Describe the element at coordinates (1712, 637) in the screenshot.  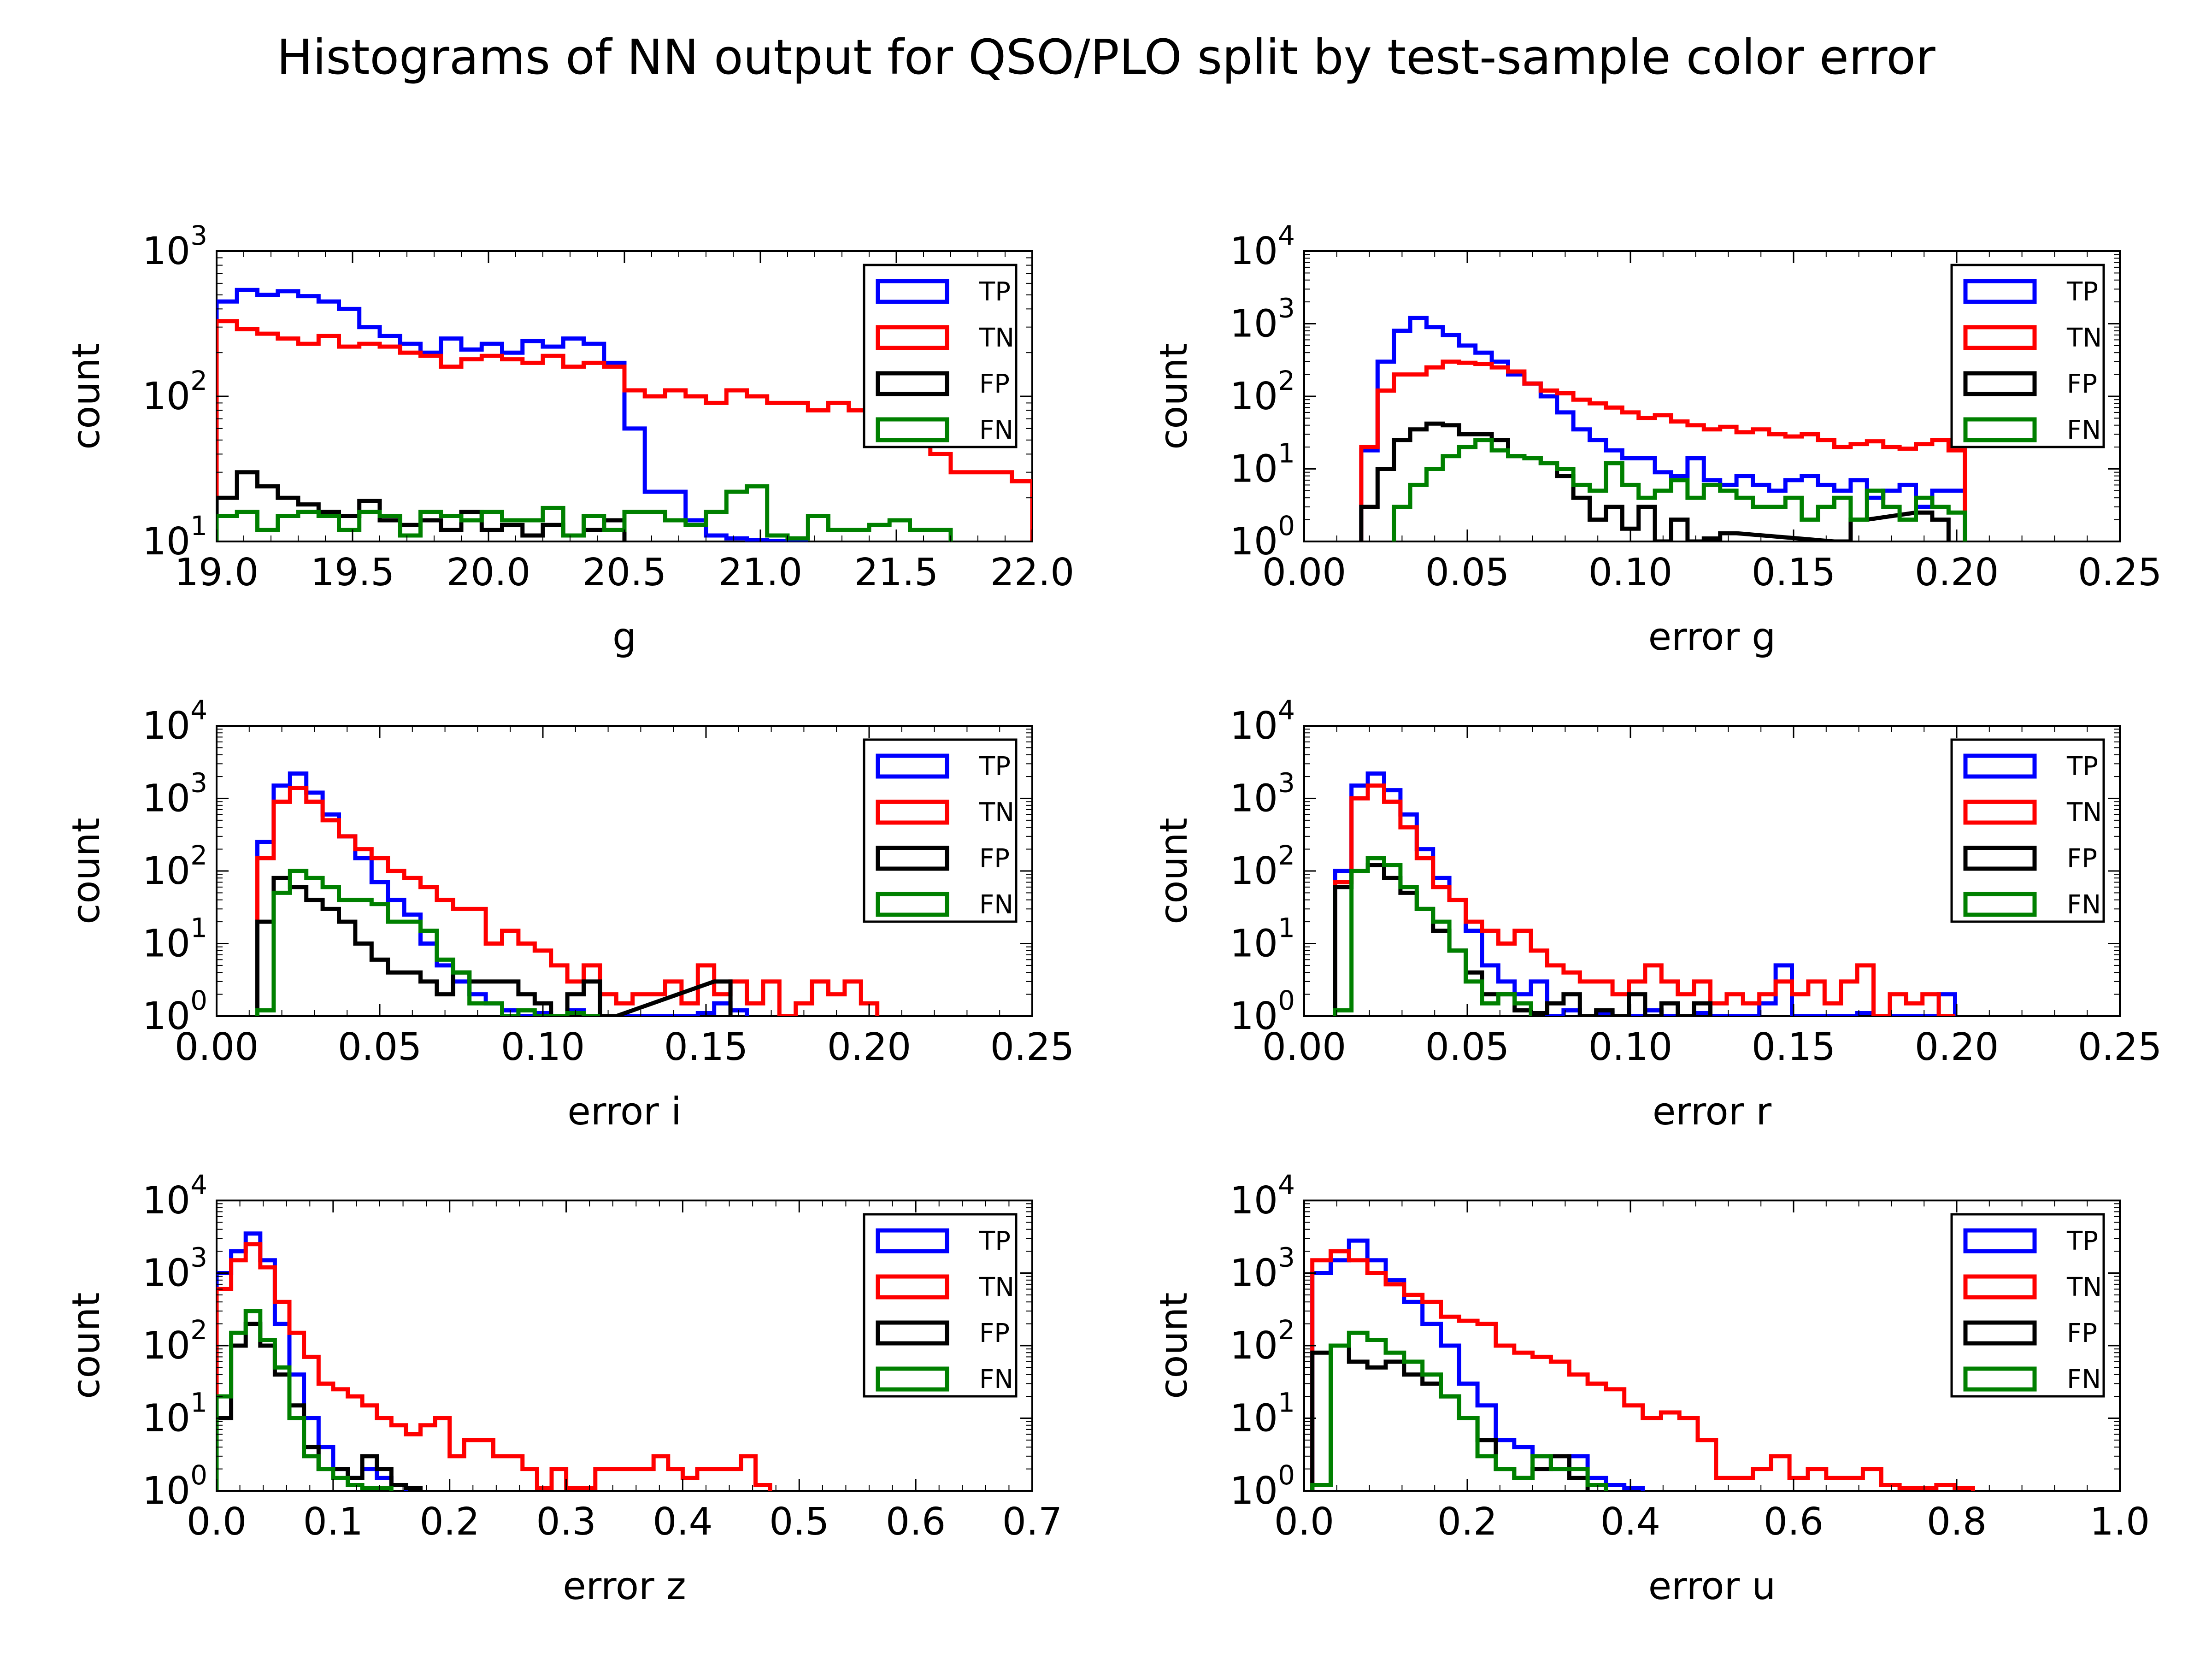
I see `x-axis-label: error g` at that location.